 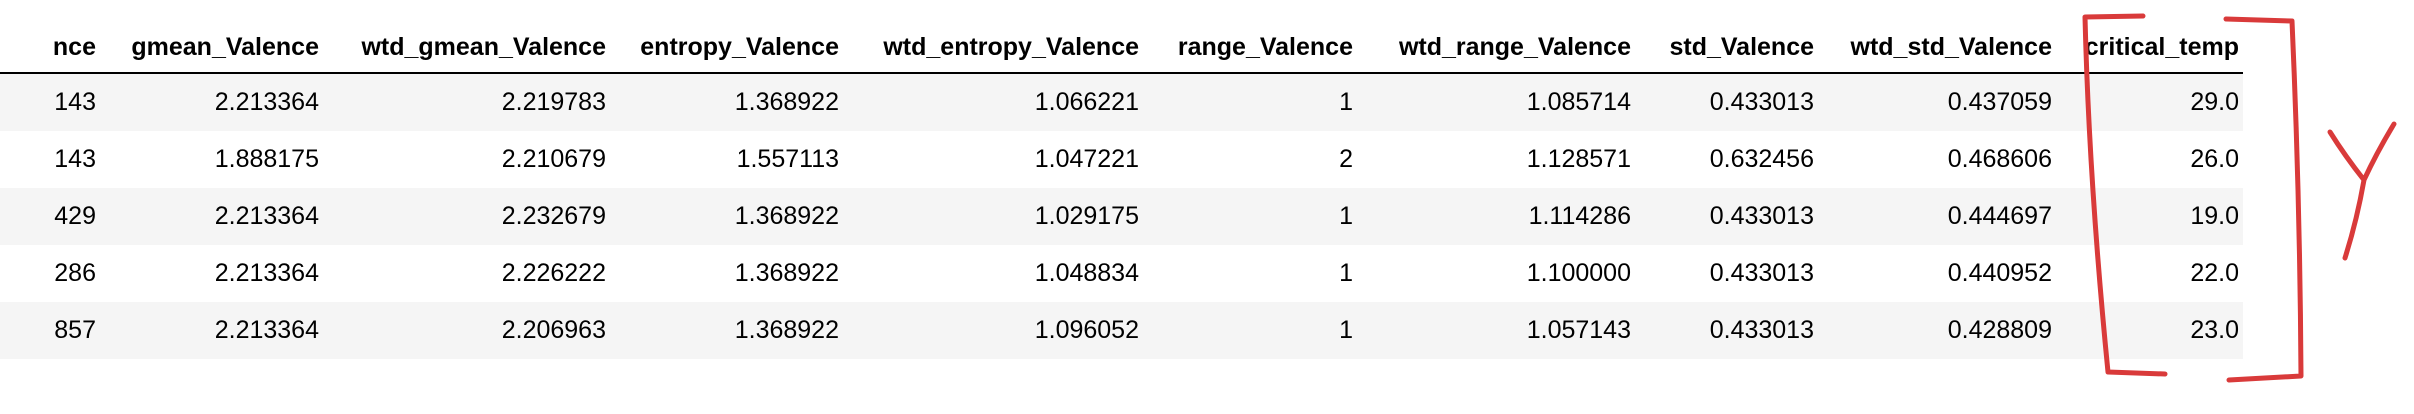 I want to click on y-letter-mark, so click(x=2362, y=191).